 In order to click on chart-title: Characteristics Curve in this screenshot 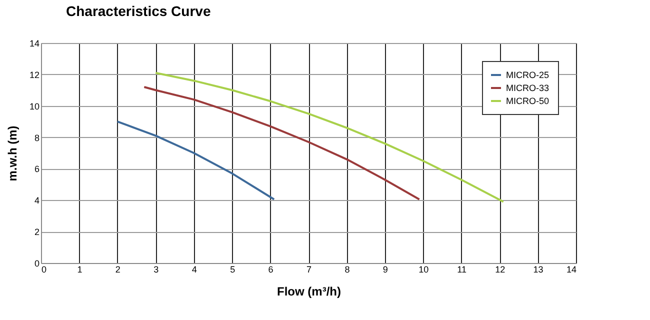, I will do `click(138, 11)`.